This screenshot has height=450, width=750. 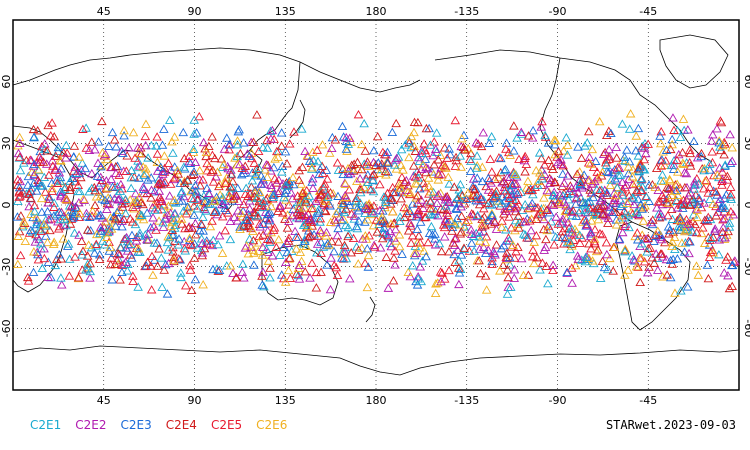 What do you see at coordinates (6, 205) in the screenshot?
I see `lat-tick-left: 0` at bounding box center [6, 205].